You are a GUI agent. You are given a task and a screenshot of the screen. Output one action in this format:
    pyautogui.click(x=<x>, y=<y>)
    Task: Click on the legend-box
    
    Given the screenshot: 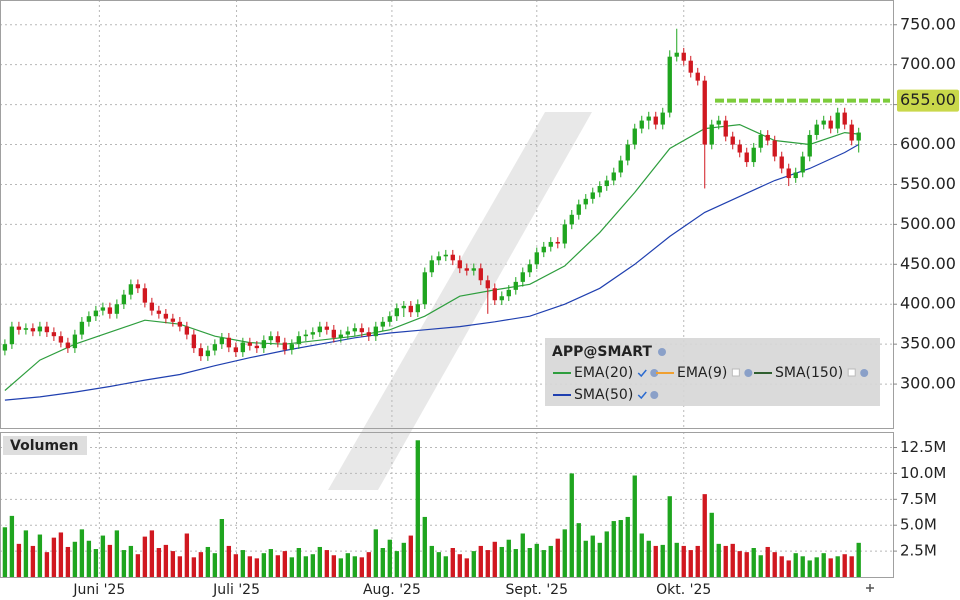 What is the action you would take?
    pyautogui.click(x=712, y=372)
    